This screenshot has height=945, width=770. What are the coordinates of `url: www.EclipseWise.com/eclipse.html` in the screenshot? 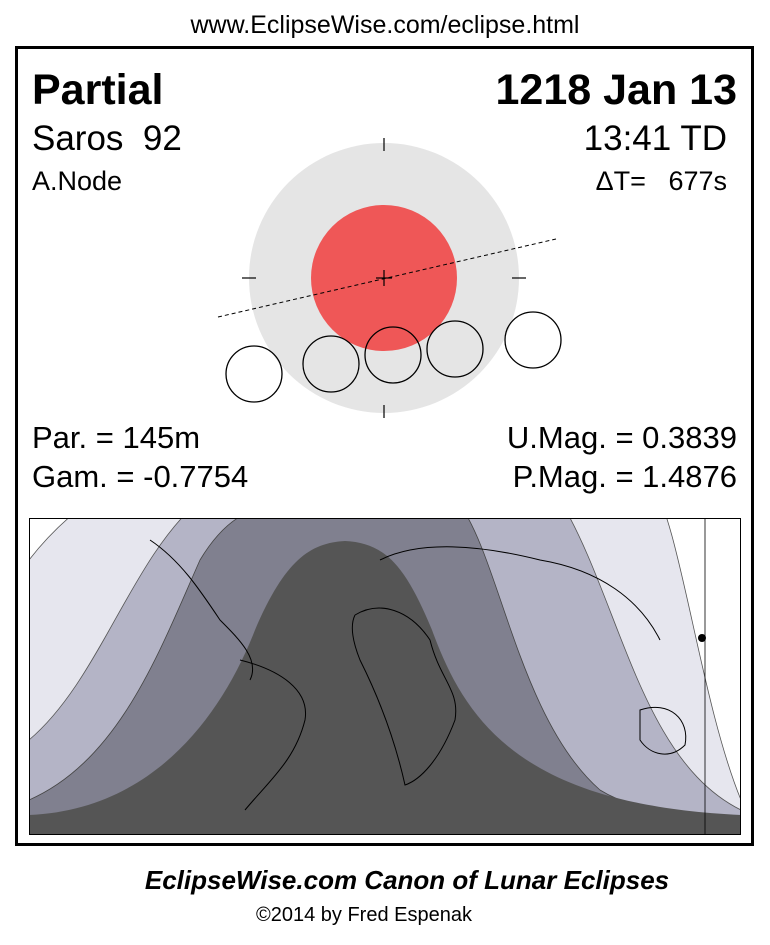 It's located at (385, 25).